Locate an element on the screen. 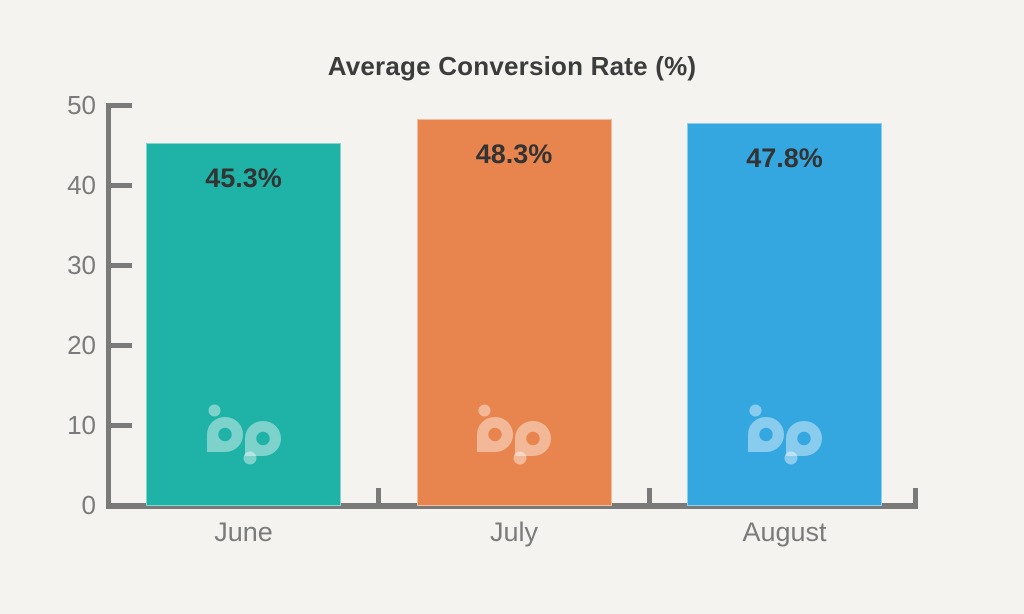 The image size is (1024, 614). y-tick-label: 50 is located at coordinates (81, 105).